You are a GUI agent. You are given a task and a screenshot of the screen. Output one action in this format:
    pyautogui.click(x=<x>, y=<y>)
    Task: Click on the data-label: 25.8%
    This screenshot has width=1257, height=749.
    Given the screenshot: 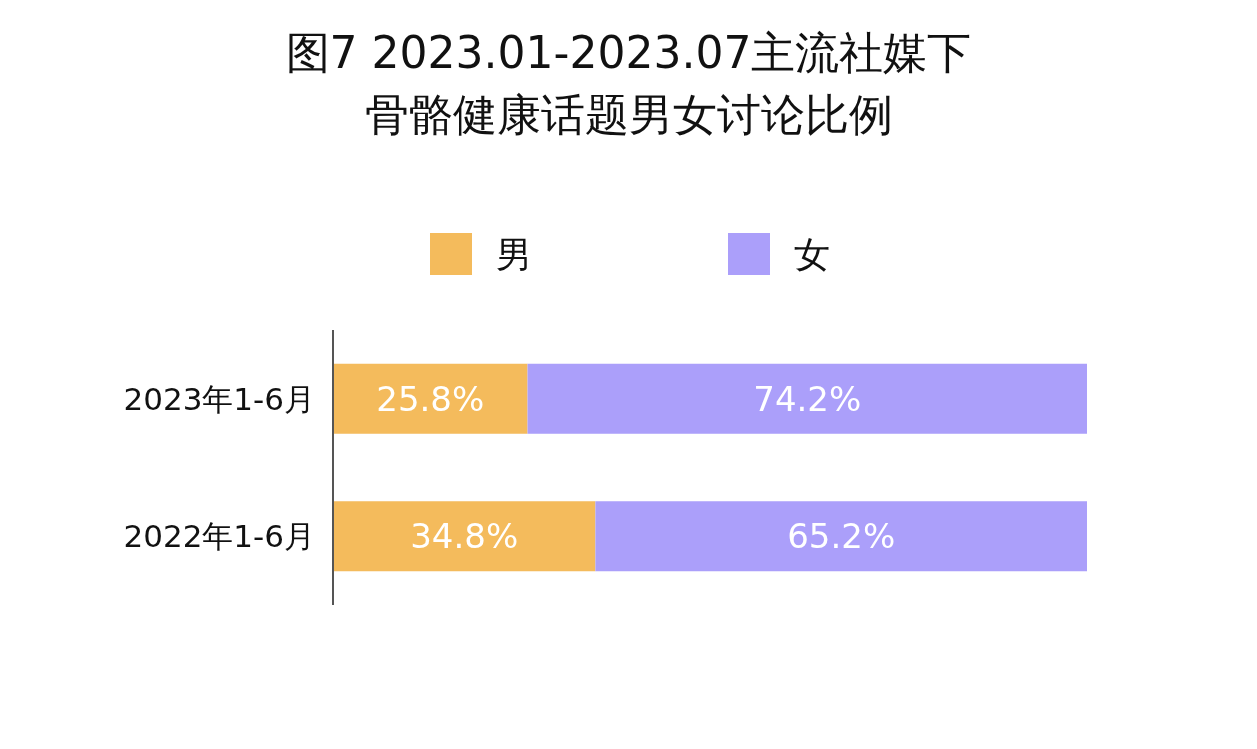 What is the action you would take?
    pyautogui.click(x=430, y=398)
    